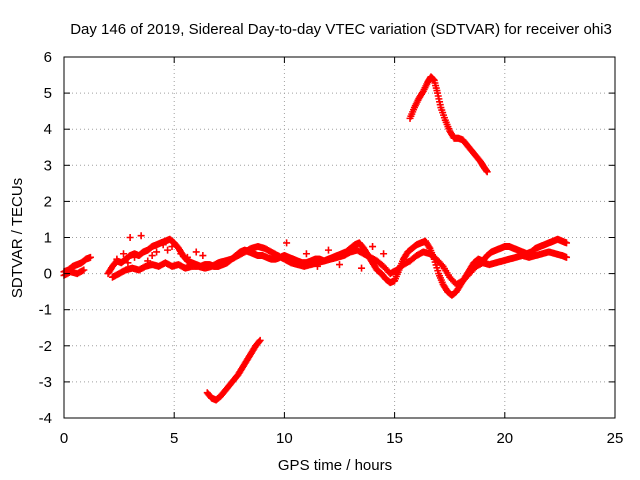 The image size is (640, 480). What do you see at coordinates (48, 93) in the screenshot?
I see `y-tick-label: 5` at bounding box center [48, 93].